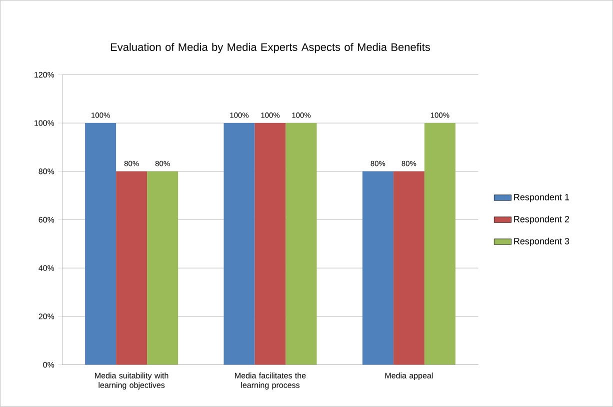 The image size is (613, 407). Describe the element at coordinates (46, 268) in the screenshot. I see `y-tick-label: 40%` at that location.